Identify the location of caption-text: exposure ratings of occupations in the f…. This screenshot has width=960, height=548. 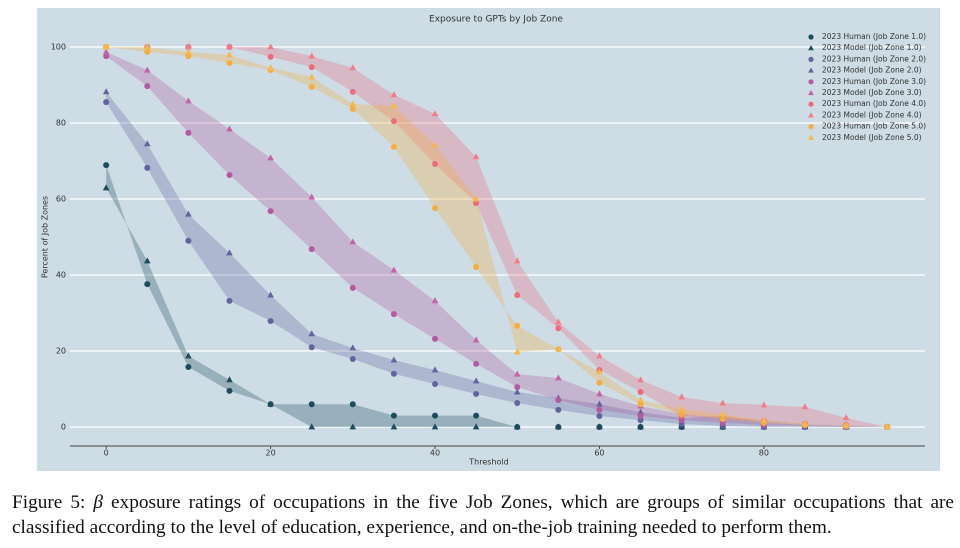
(483, 515).